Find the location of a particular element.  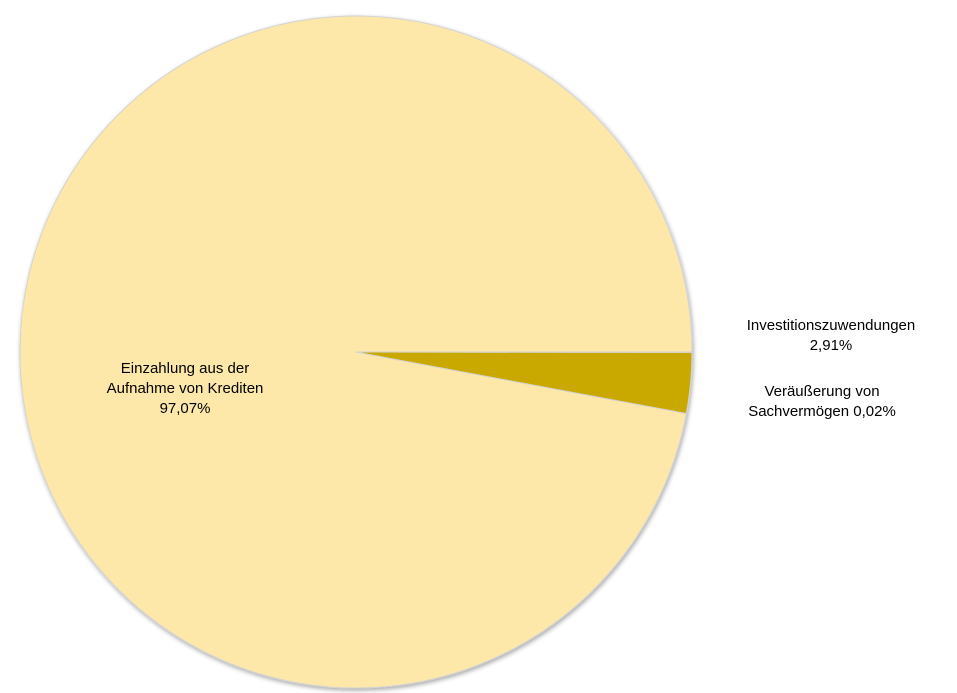

label-kredite-line: 97,07% is located at coordinates (185, 408).